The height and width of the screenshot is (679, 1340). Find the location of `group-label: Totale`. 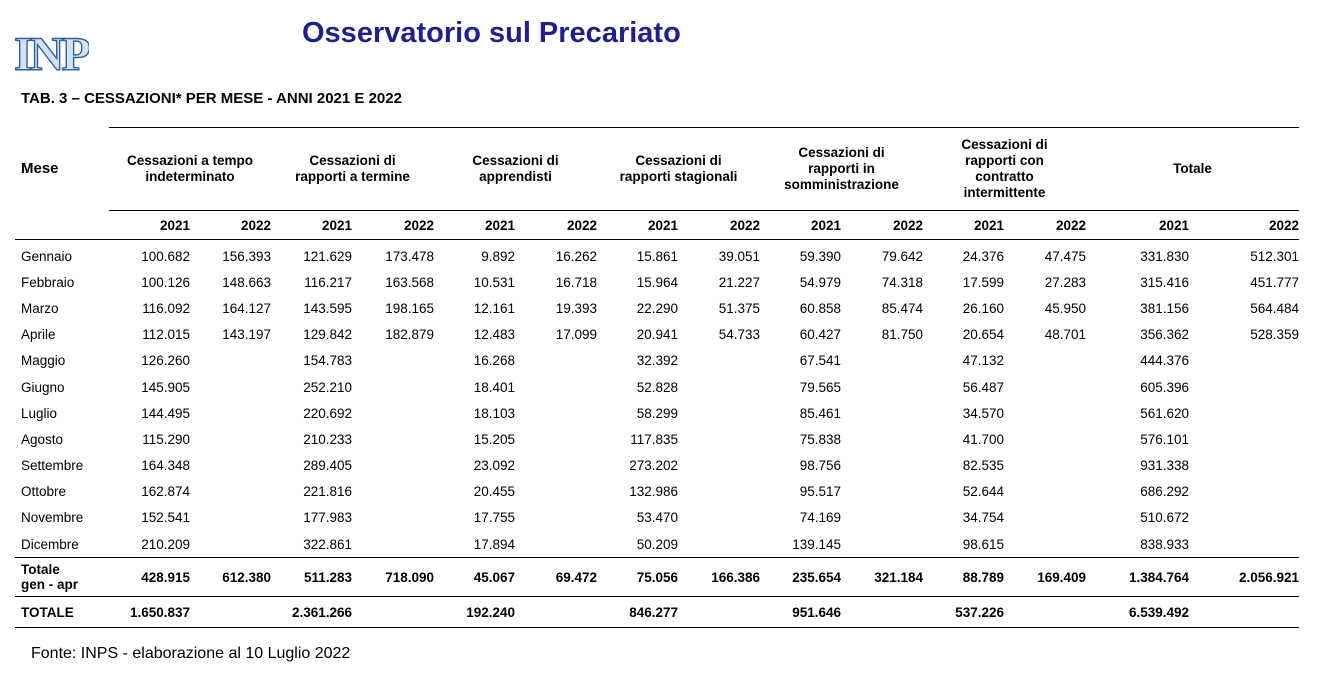

group-label: Totale is located at coordinates (1192, 168).